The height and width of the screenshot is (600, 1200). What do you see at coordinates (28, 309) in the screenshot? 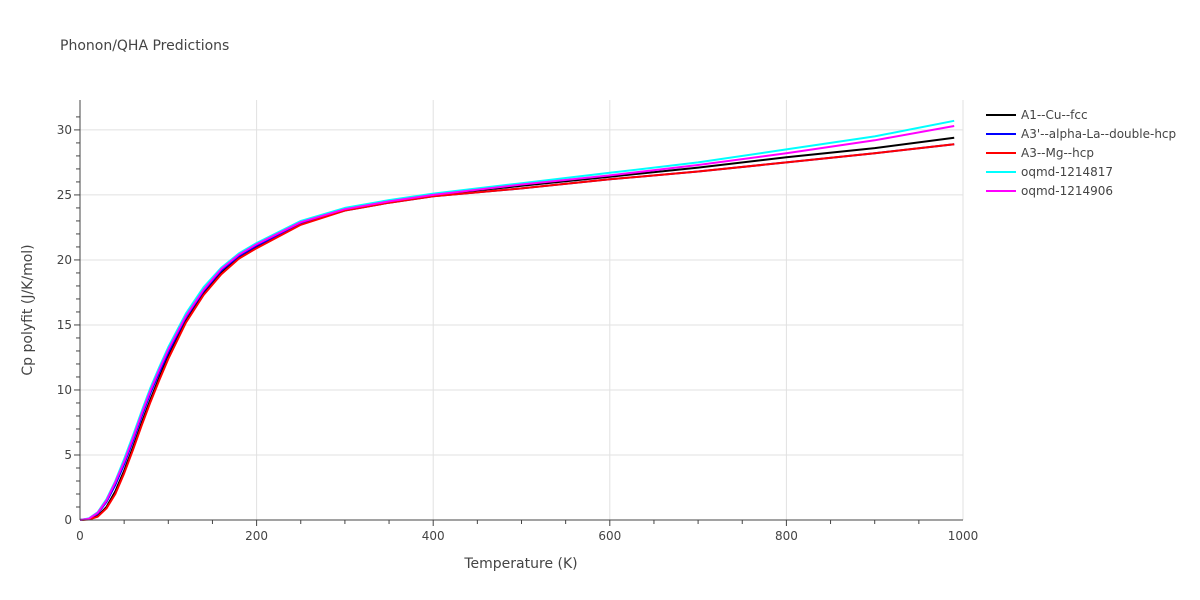
I see `y-axis-title: Cp polyfit (J/K/mol)` at bounding box center [28, 309].